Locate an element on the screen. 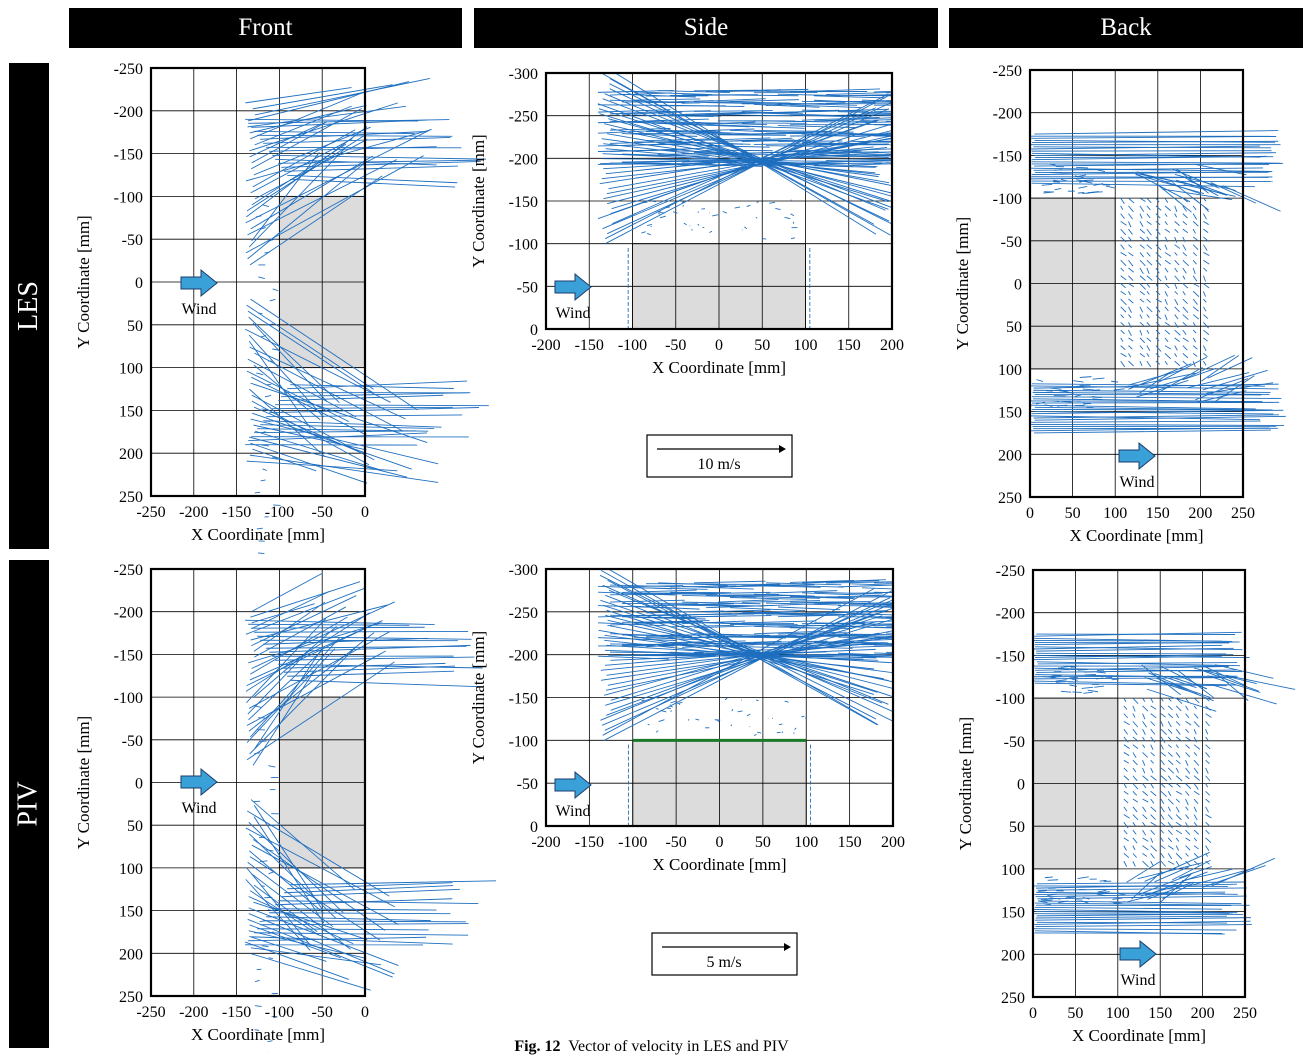 This screenshot has width=1303, height=1056. x-tick-label: 150 is located at coordinates (1158, 513).